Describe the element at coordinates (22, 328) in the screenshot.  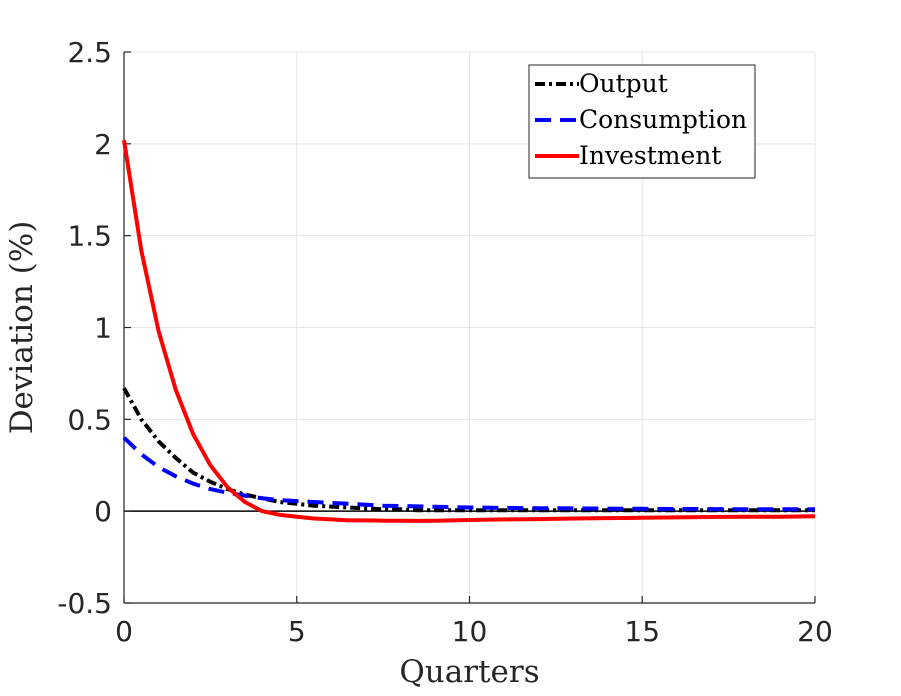
I see `y-axis-title: Deviation (%)` at that location.